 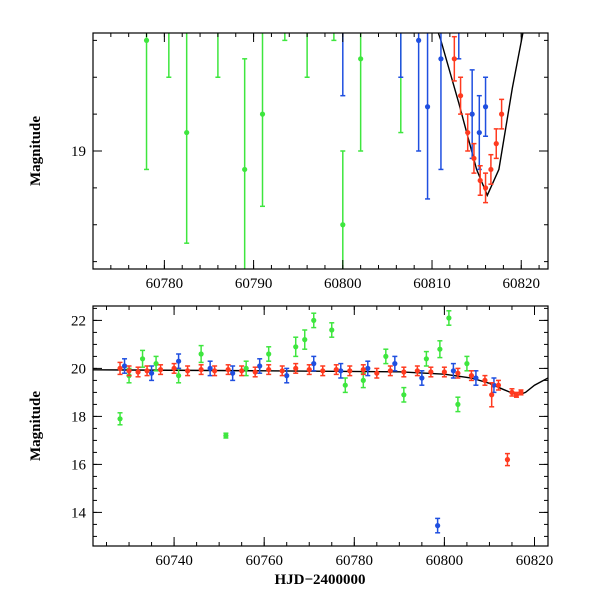 I want to click on x-tick-label: 60810, so click(x=432, y=284).